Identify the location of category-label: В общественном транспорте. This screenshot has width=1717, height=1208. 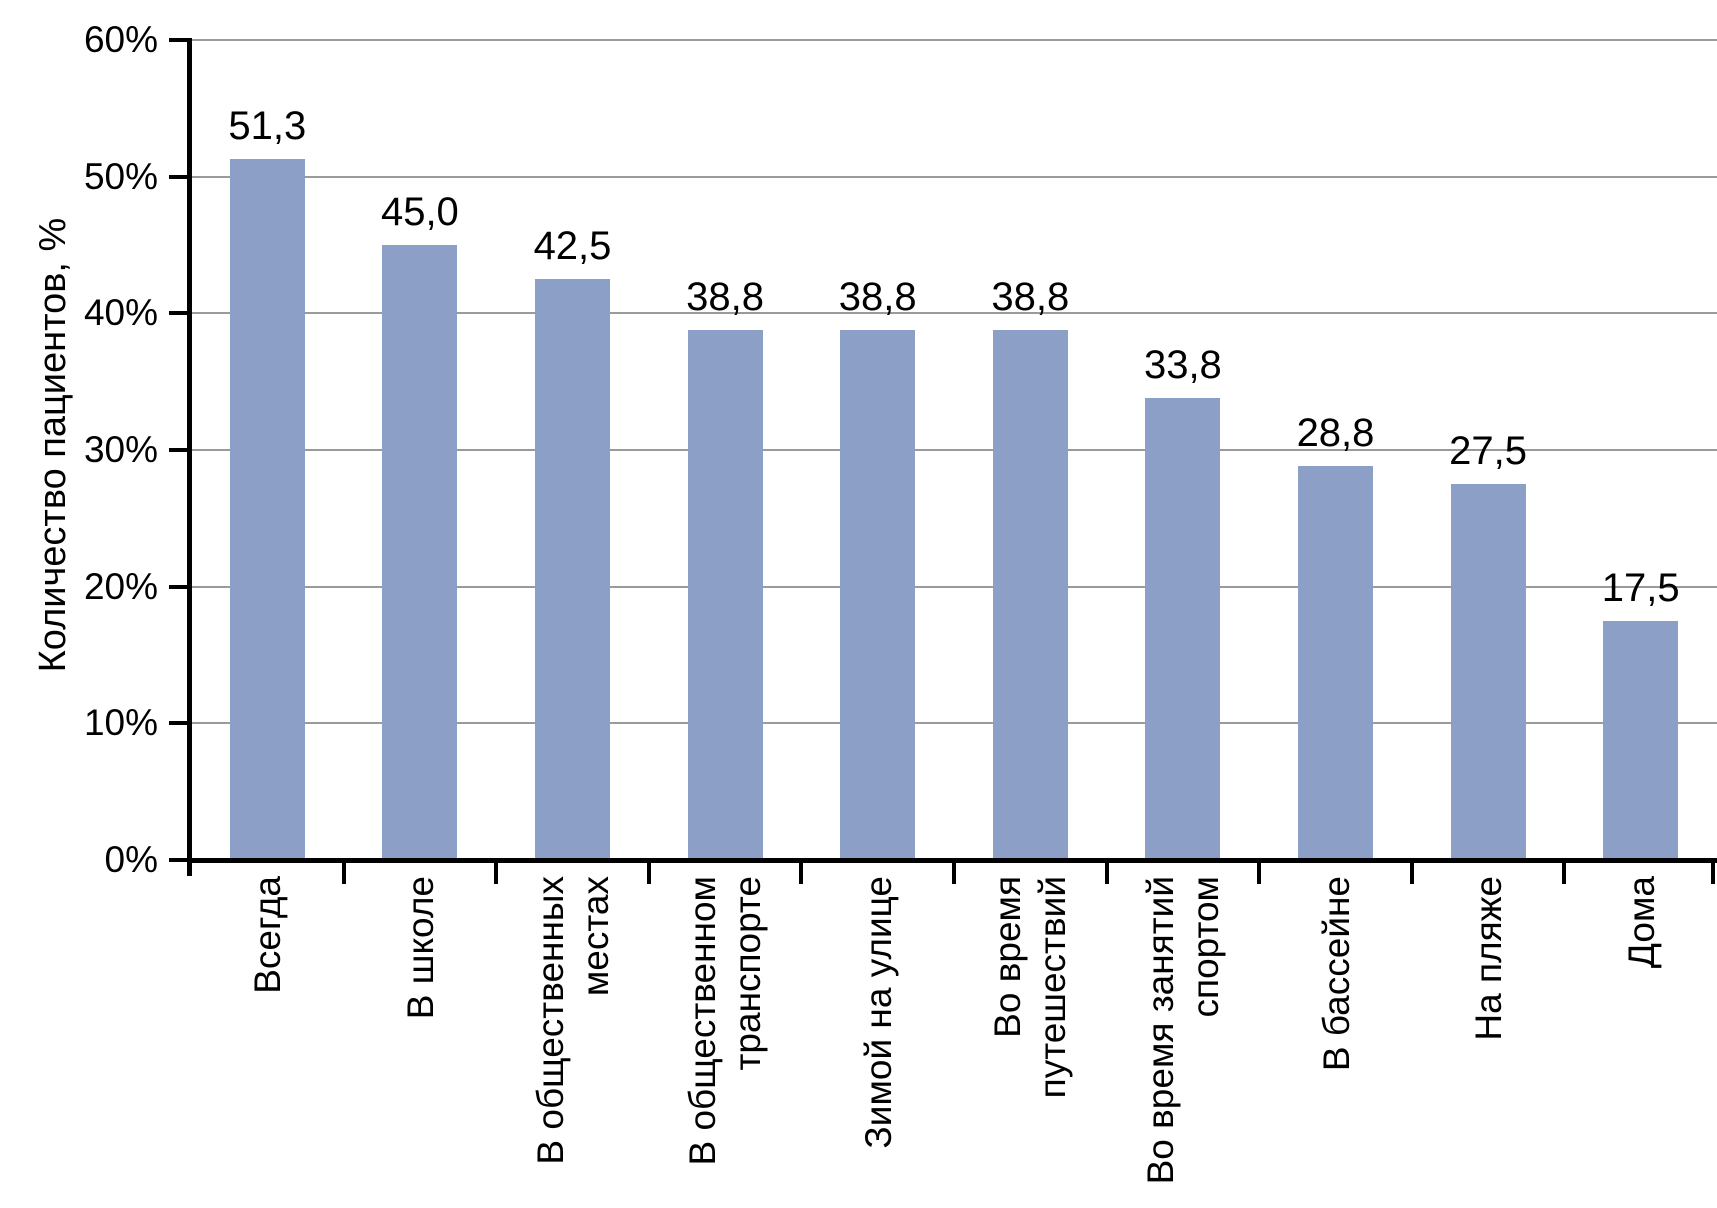
(725, 1021).